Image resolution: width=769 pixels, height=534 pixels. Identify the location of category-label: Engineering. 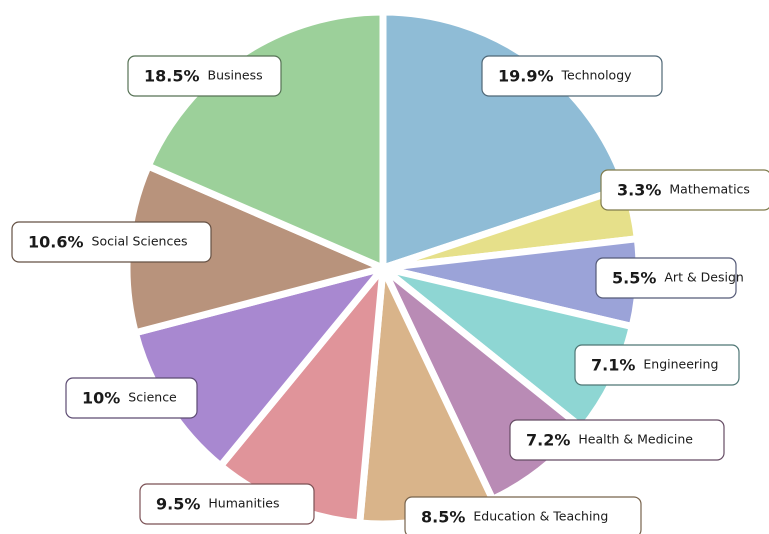
(680, 364).